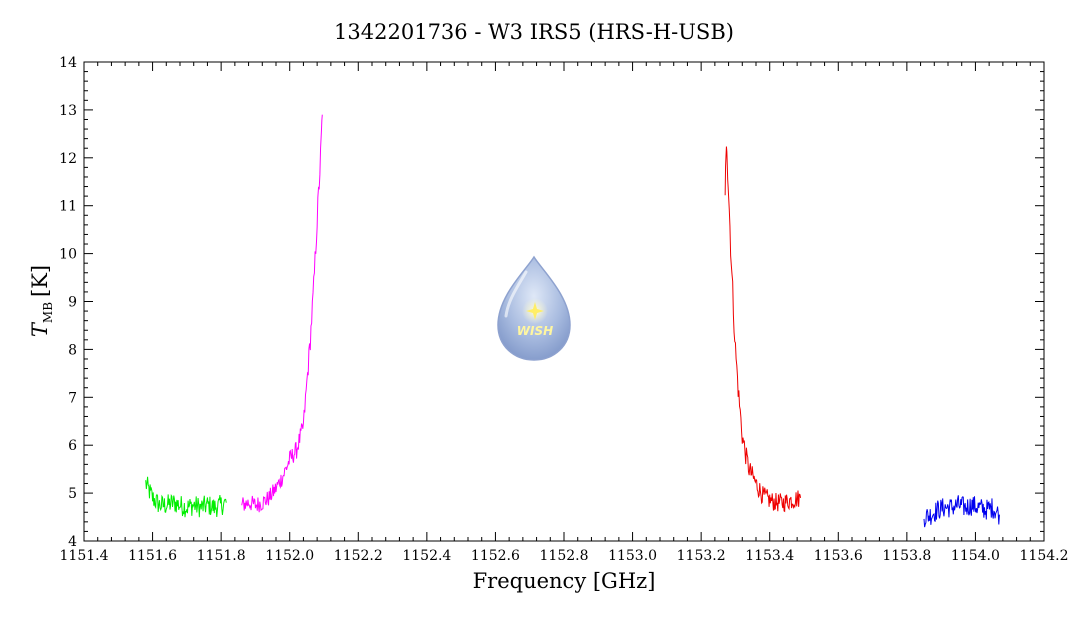 This screenshot has height=618, width=1068. I want to click on y-axis-label-subscript: MB, so click(48, 312).